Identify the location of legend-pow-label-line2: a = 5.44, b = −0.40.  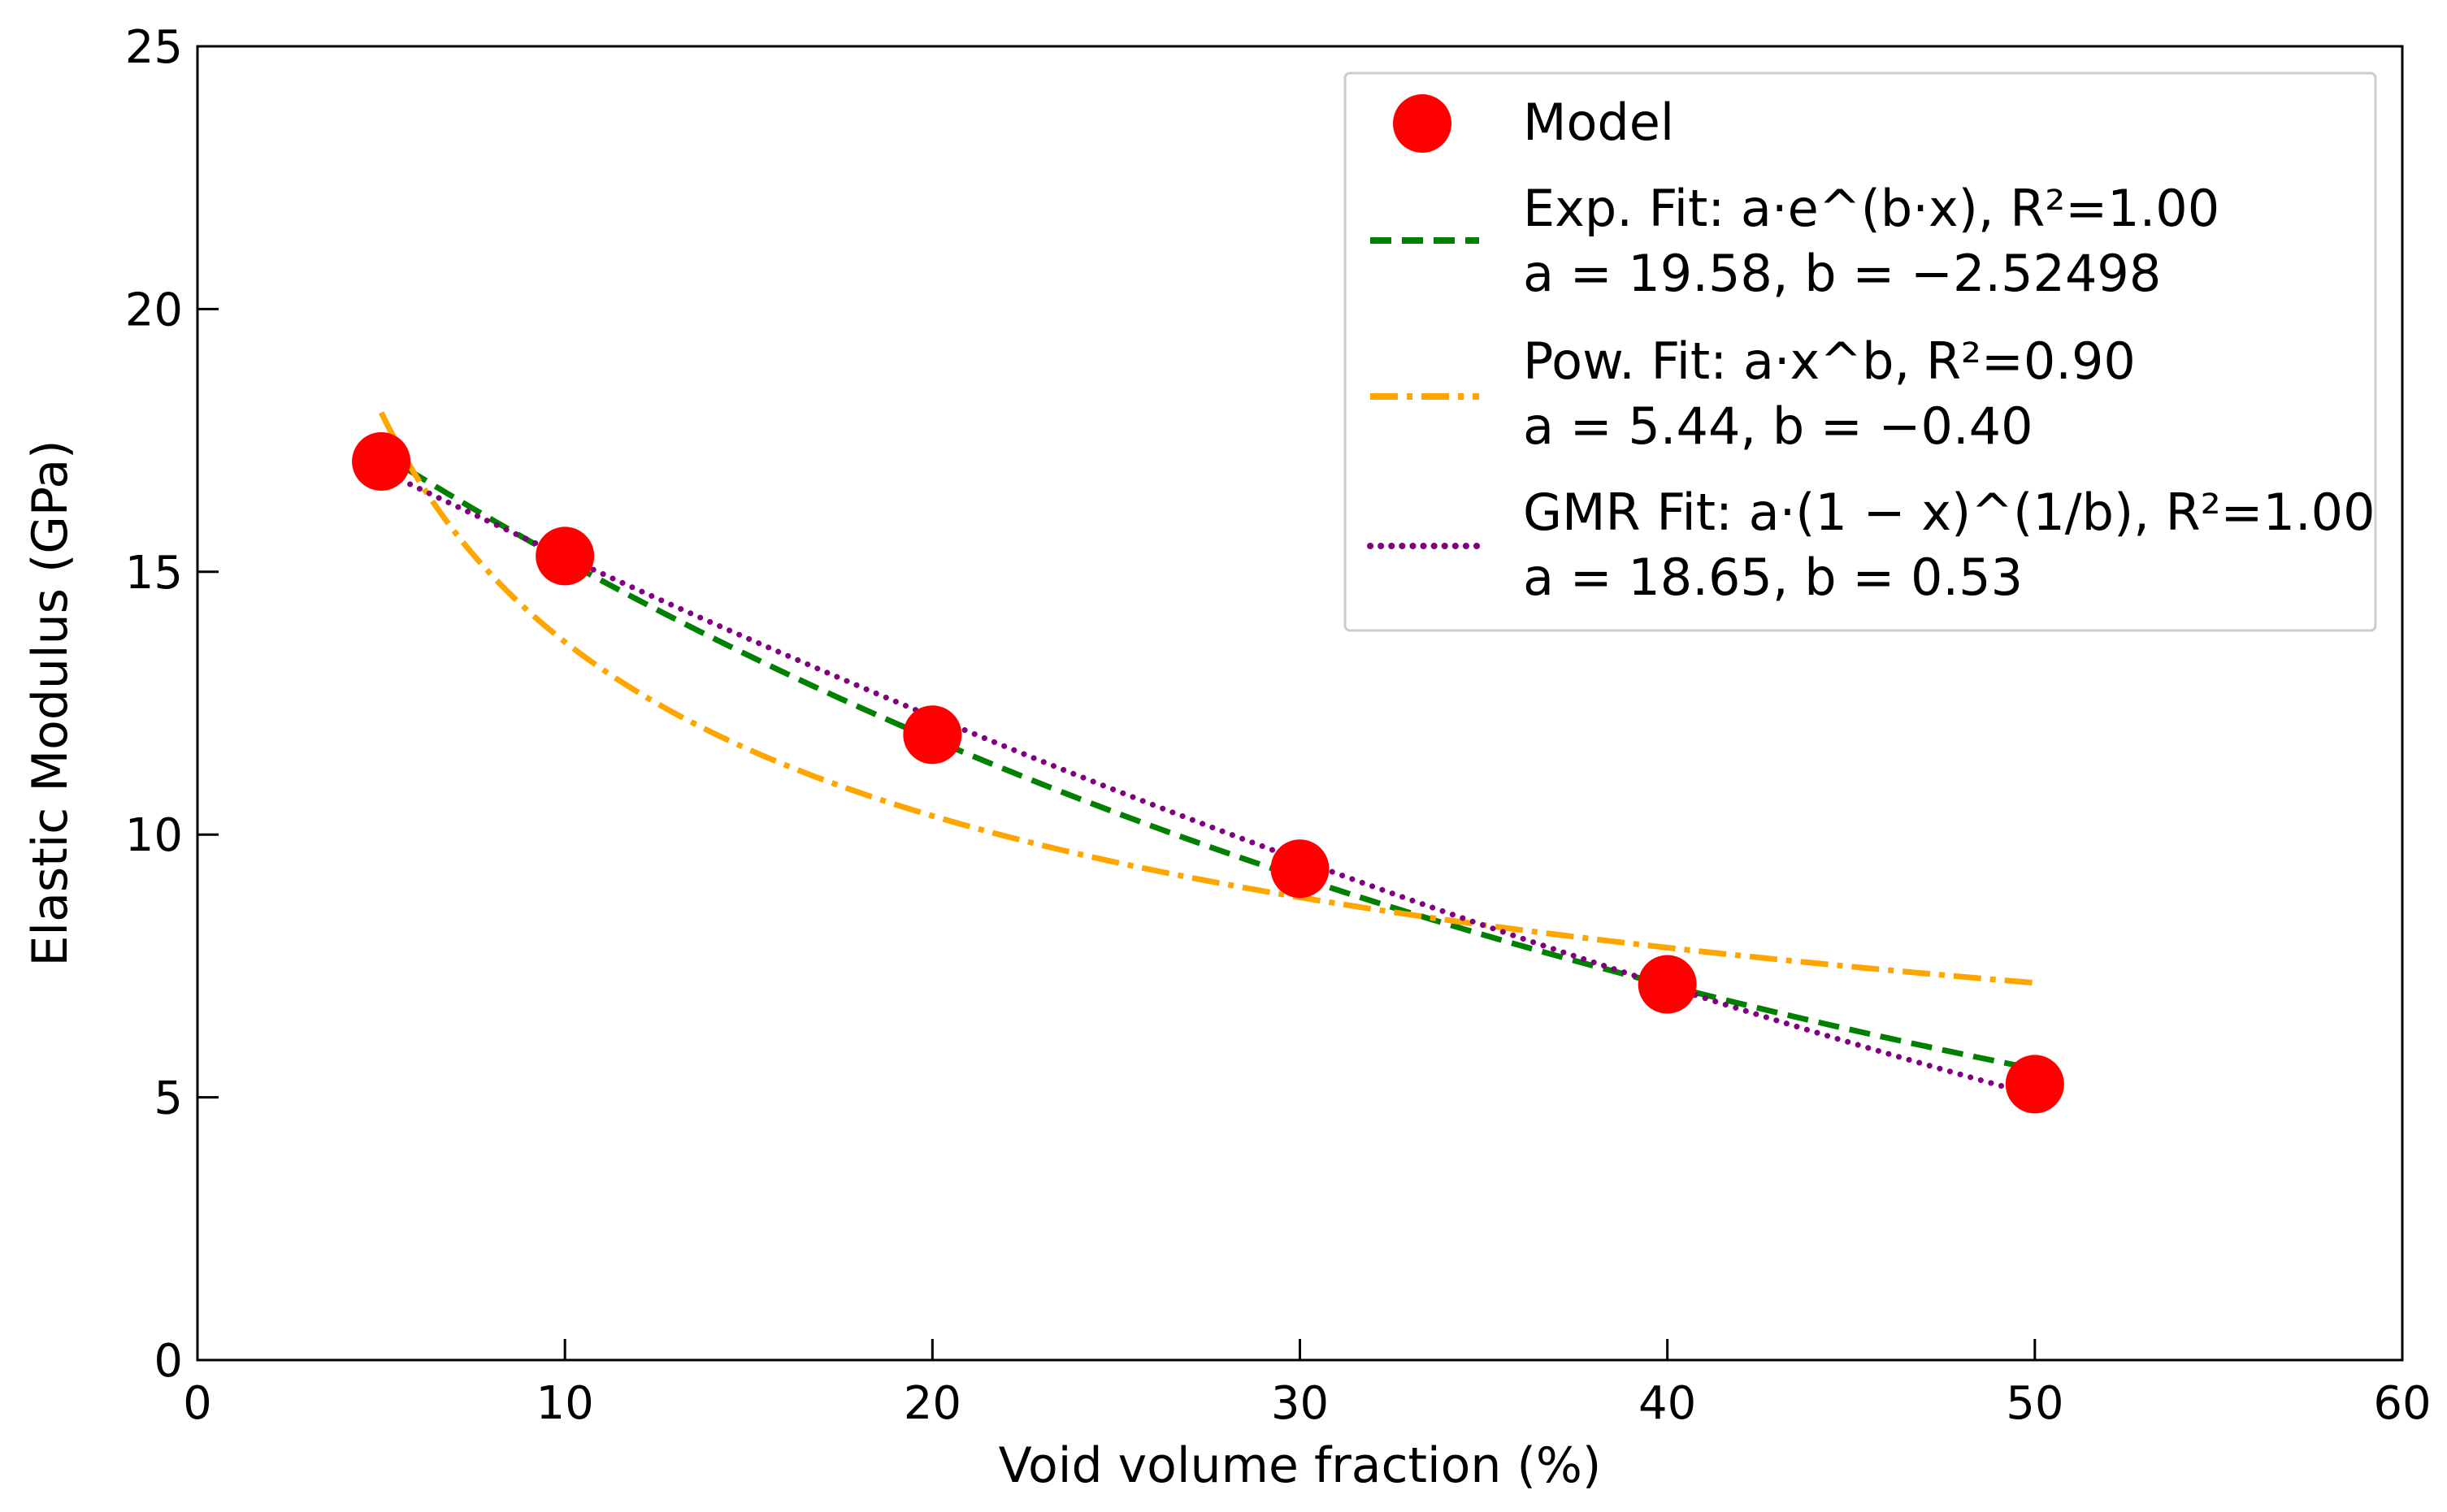
(1778, 426).